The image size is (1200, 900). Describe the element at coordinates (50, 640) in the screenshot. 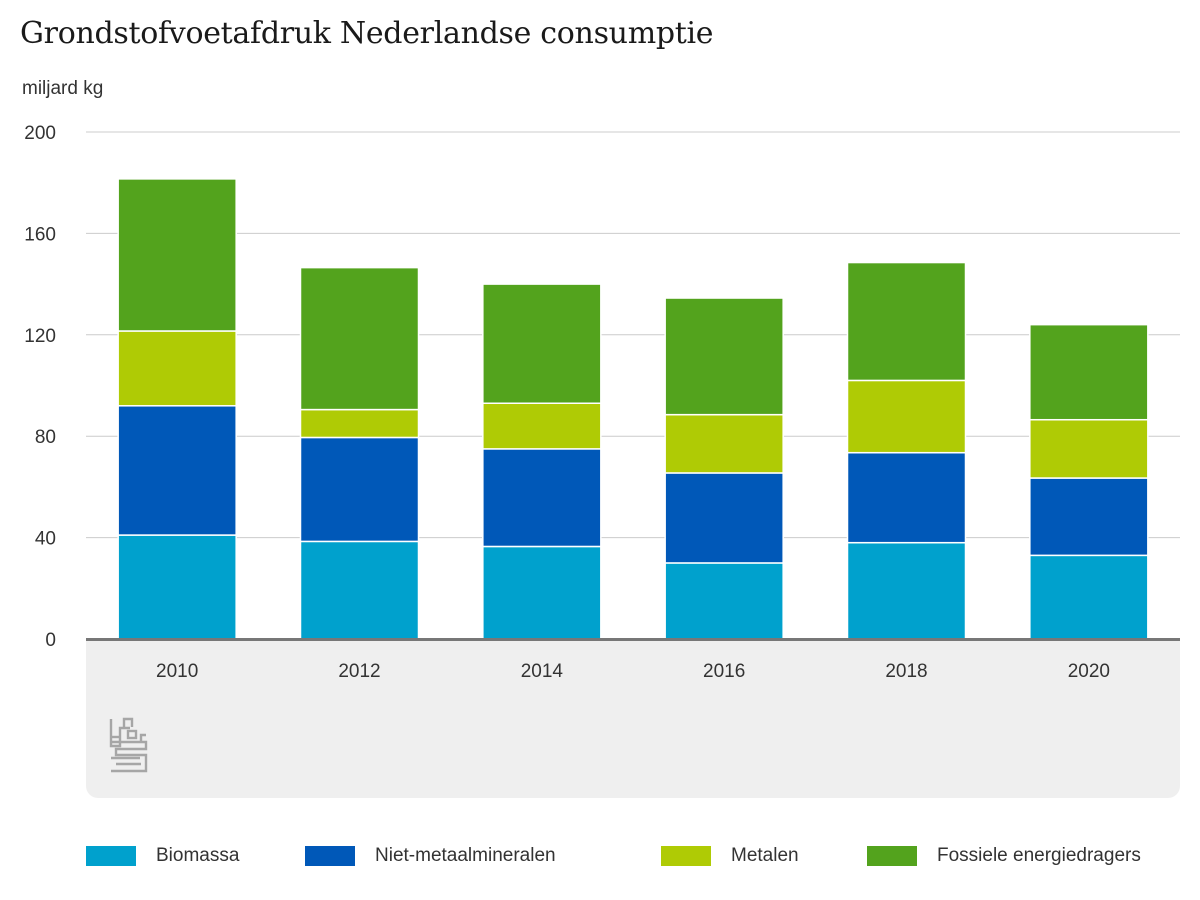

I see `y-tick-label: 0` at that location.